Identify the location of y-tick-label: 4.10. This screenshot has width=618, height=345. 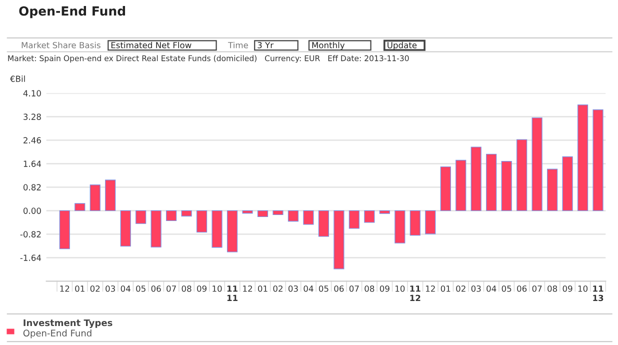
(32, 93).